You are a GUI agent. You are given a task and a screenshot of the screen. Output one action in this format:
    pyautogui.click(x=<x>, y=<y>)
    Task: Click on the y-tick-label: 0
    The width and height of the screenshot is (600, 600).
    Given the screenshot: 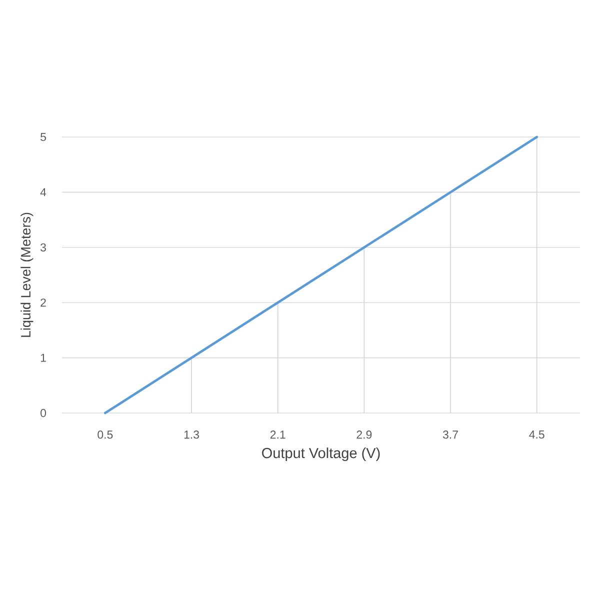 What is the action you would take?
    pyautogui.click(x=43, y=413)
    